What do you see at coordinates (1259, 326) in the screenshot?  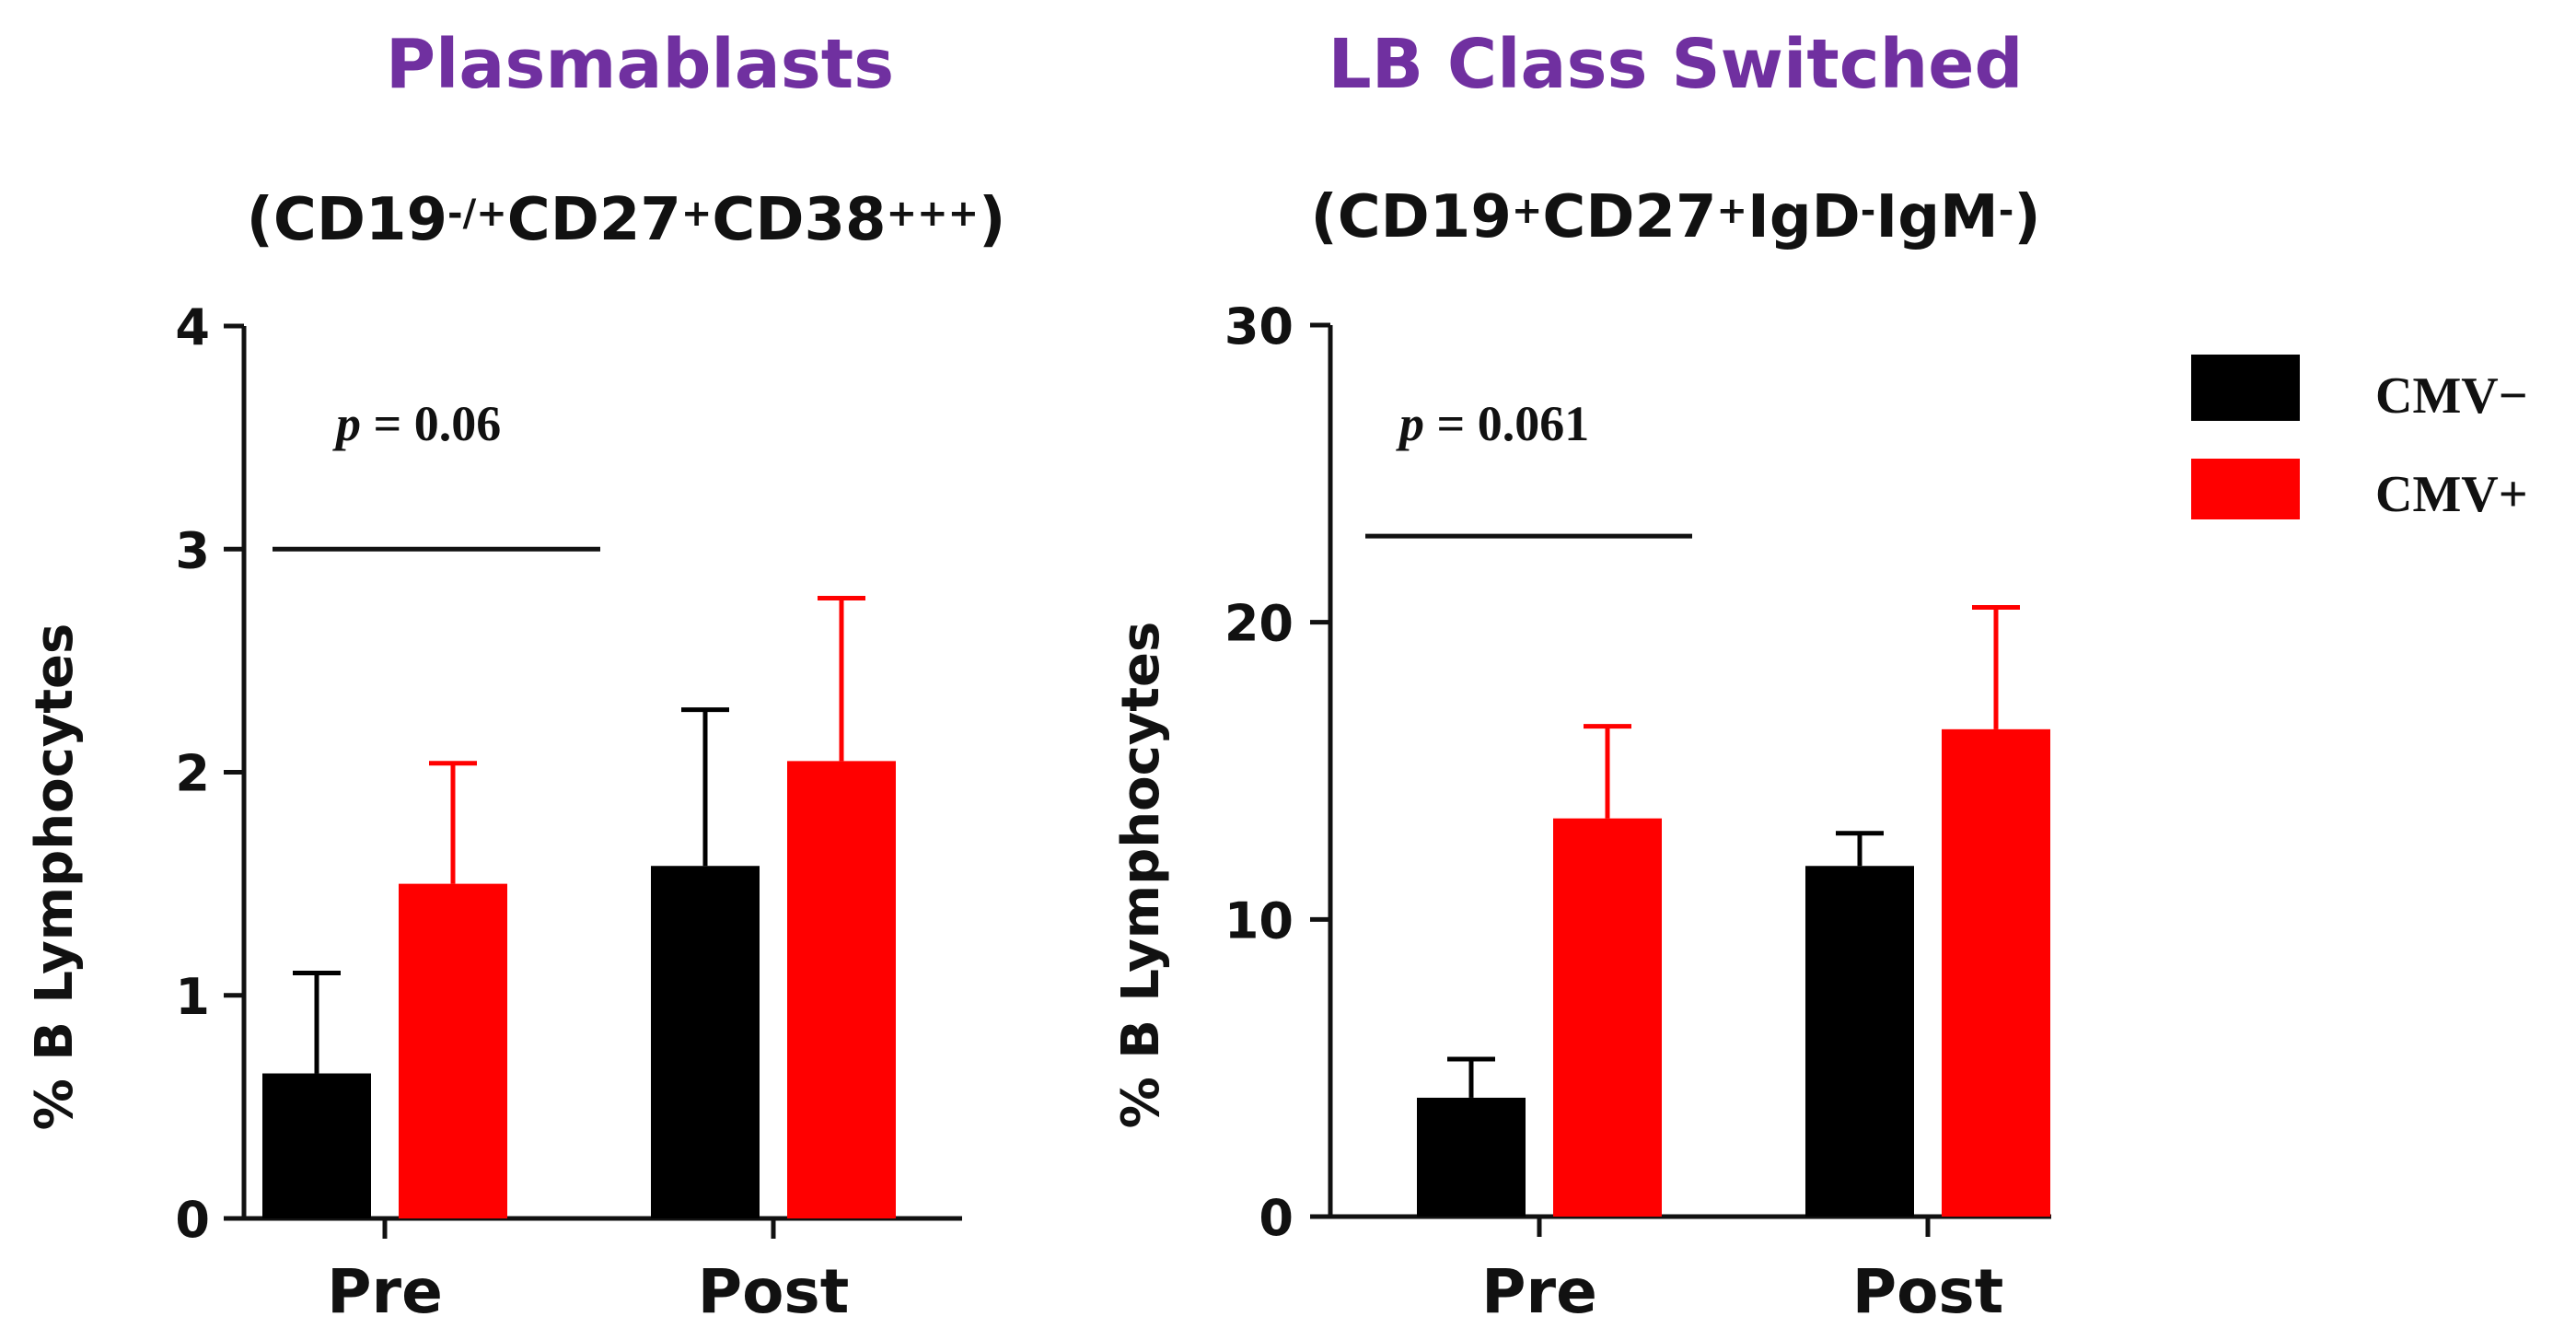 I see `y-tick-label: 30` at bounding box center [1259, 326].